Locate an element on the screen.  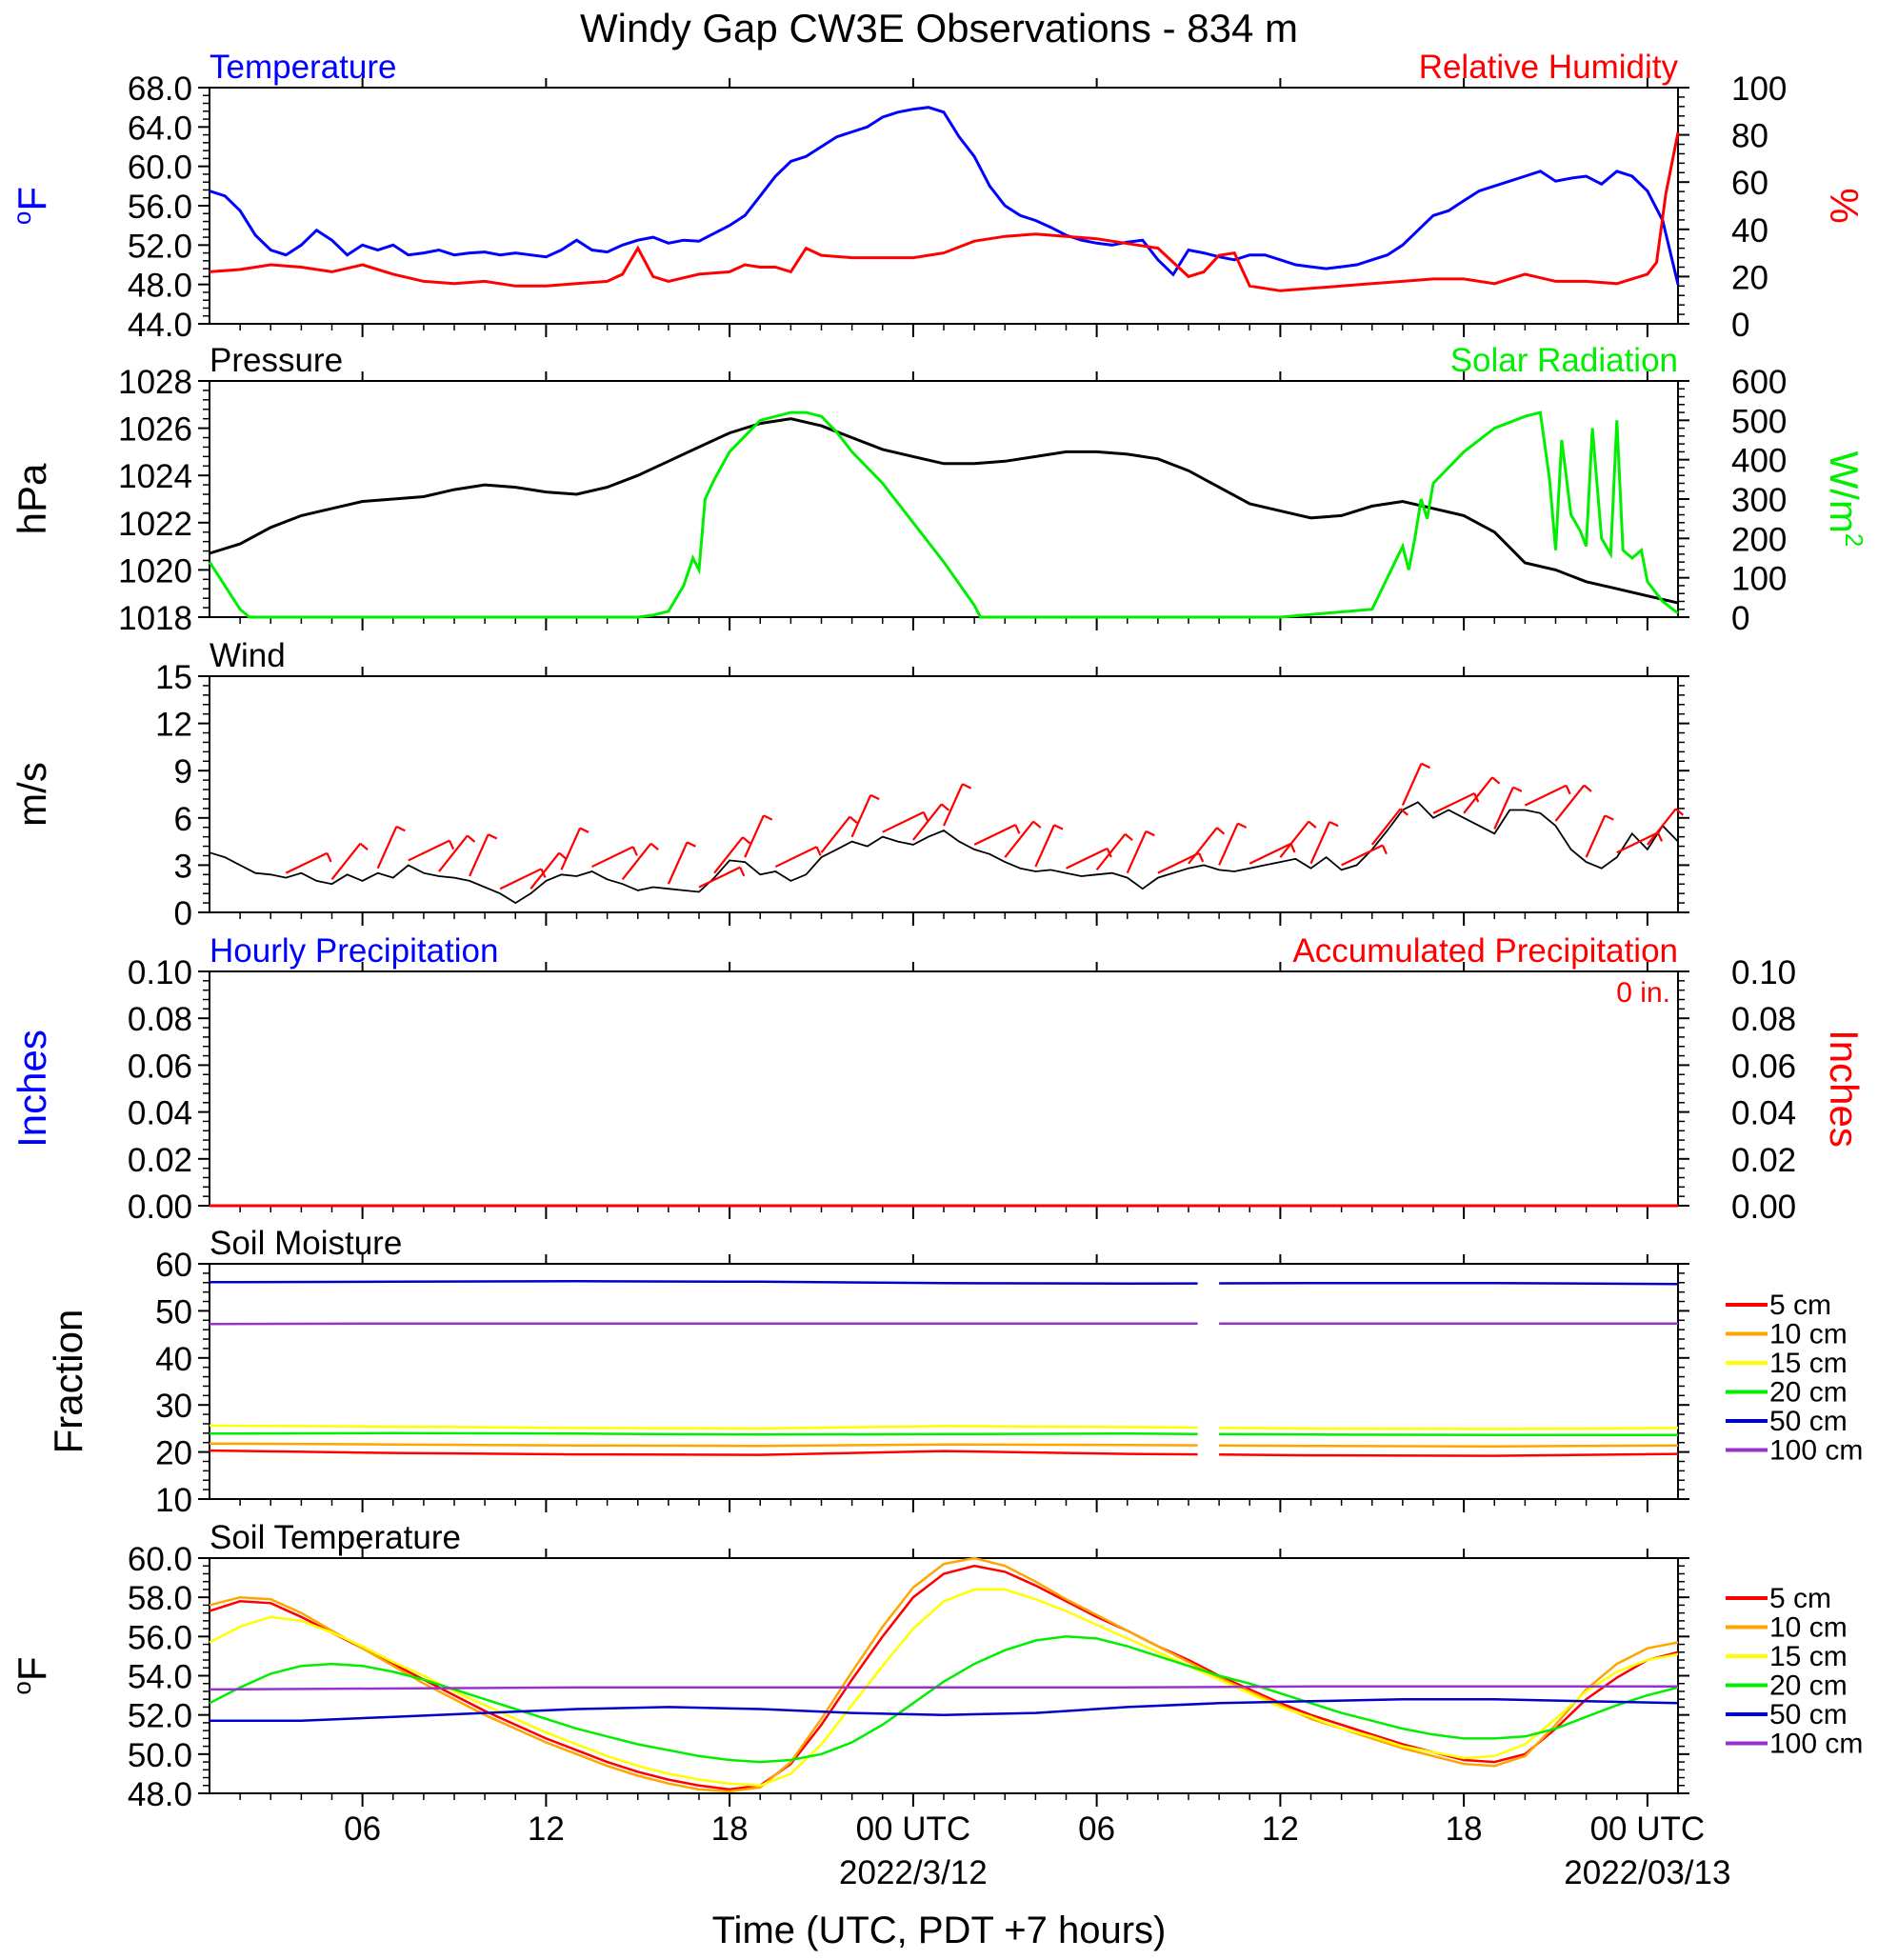
right-tick-label: 20 is located at coordinates (1749, 277).